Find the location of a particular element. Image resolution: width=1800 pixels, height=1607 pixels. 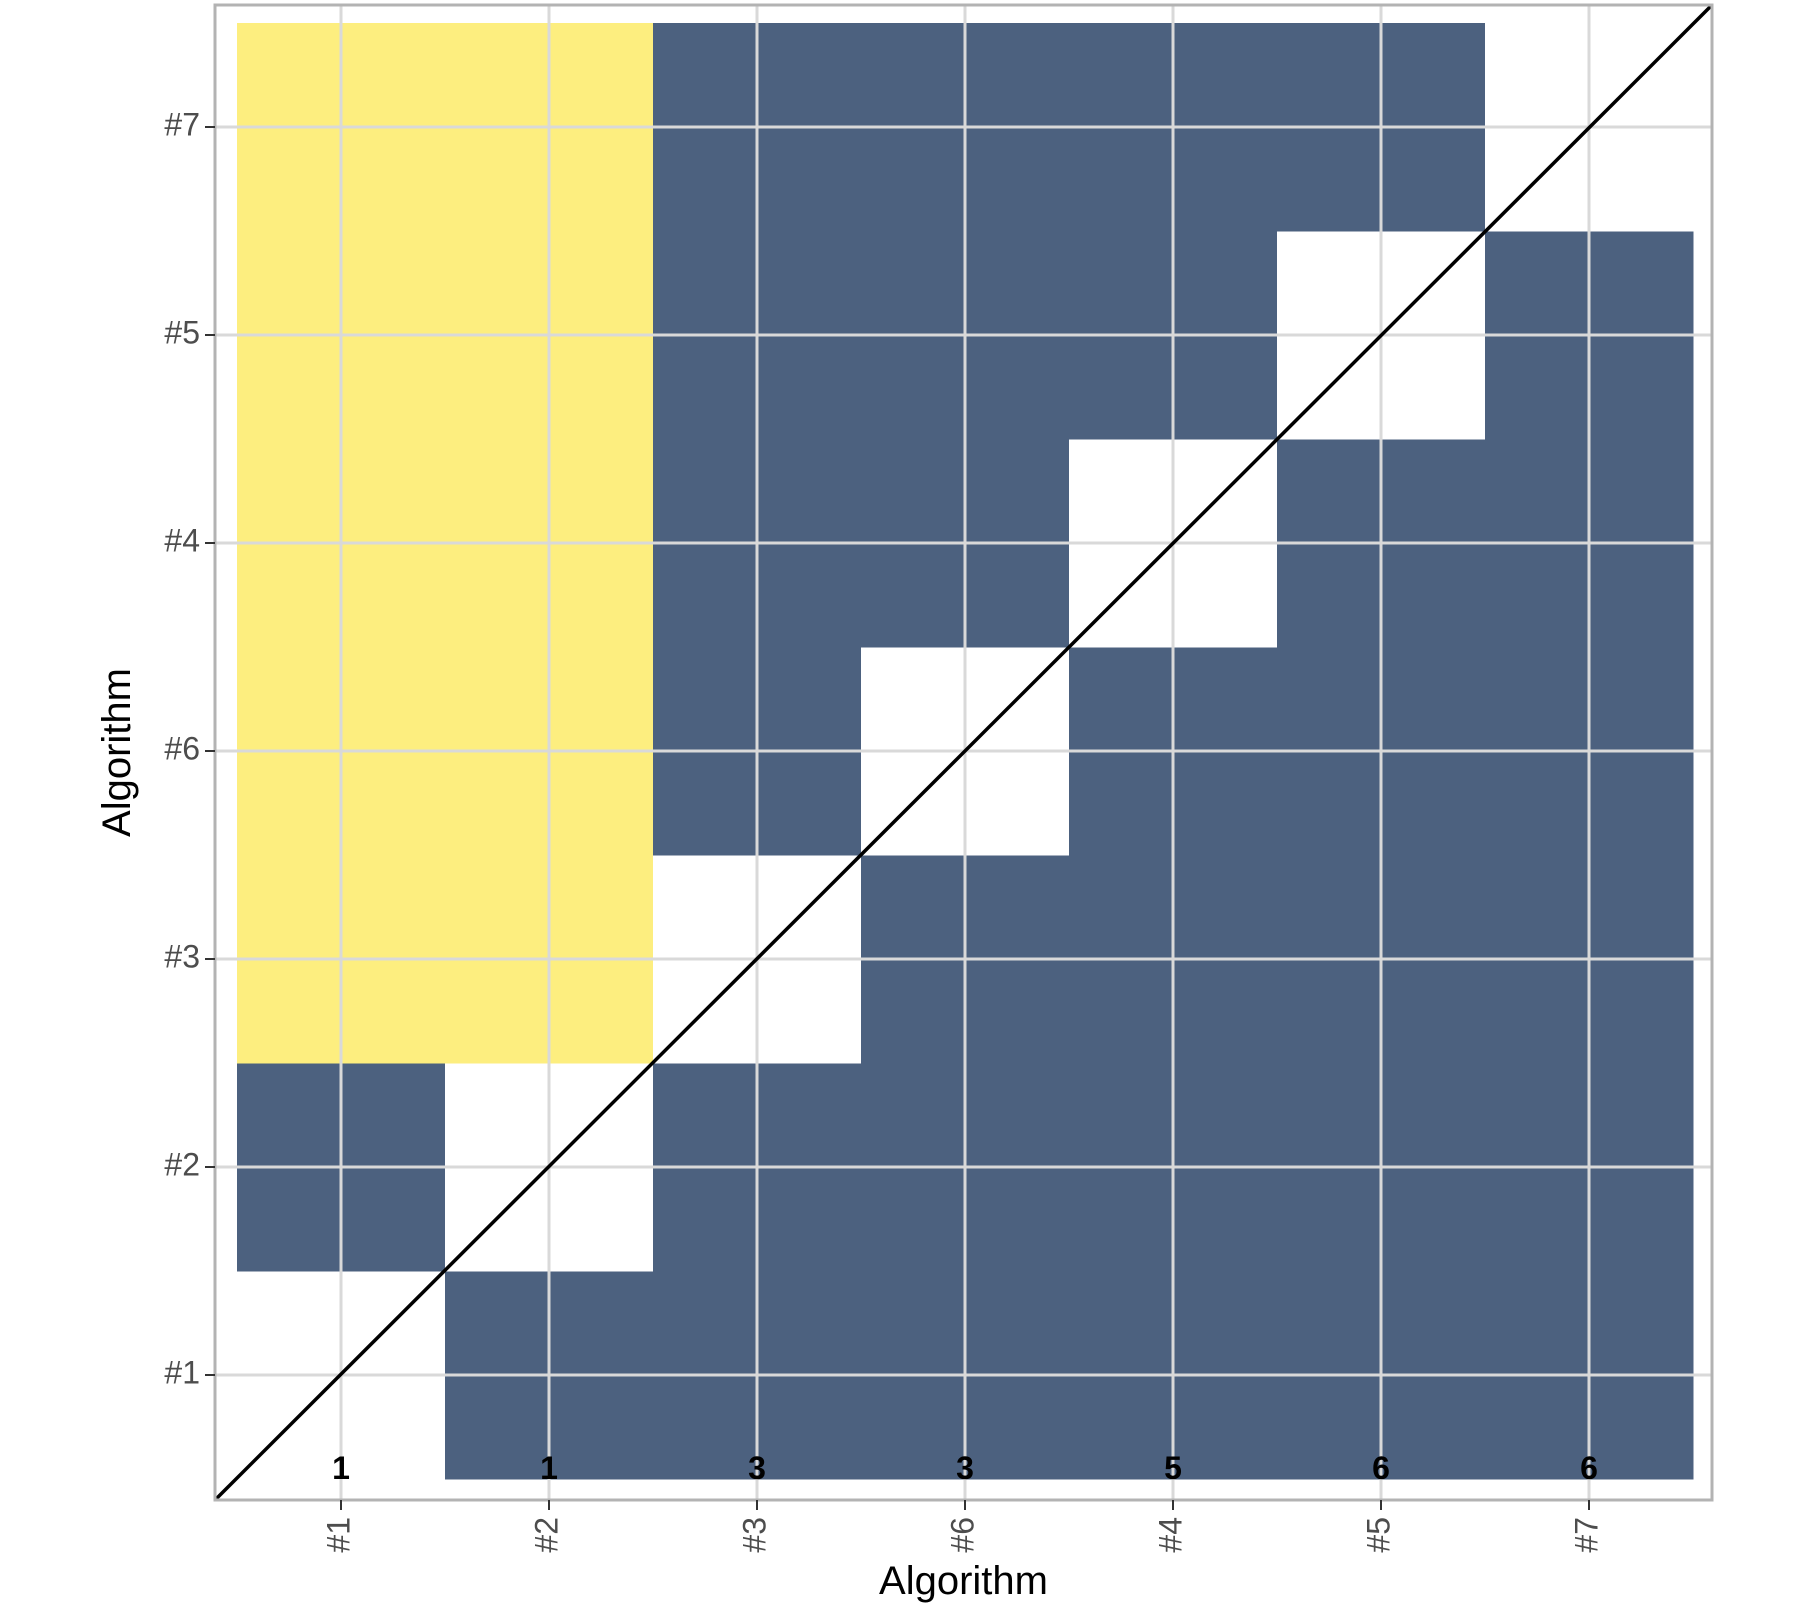

y-axis-ticks: #1 #2 #3 #6 #4 #5 #7 is located at coordinates (189, 748).